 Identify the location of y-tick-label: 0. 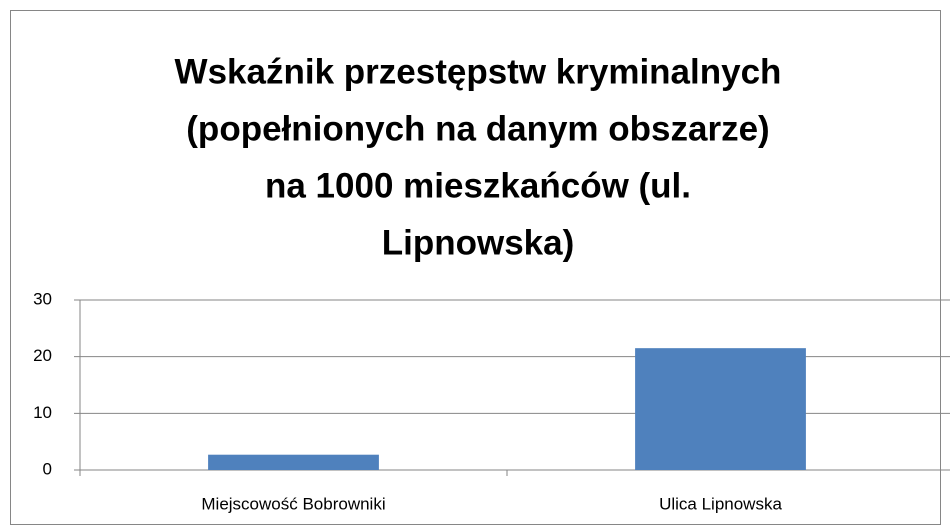
(47, 468).